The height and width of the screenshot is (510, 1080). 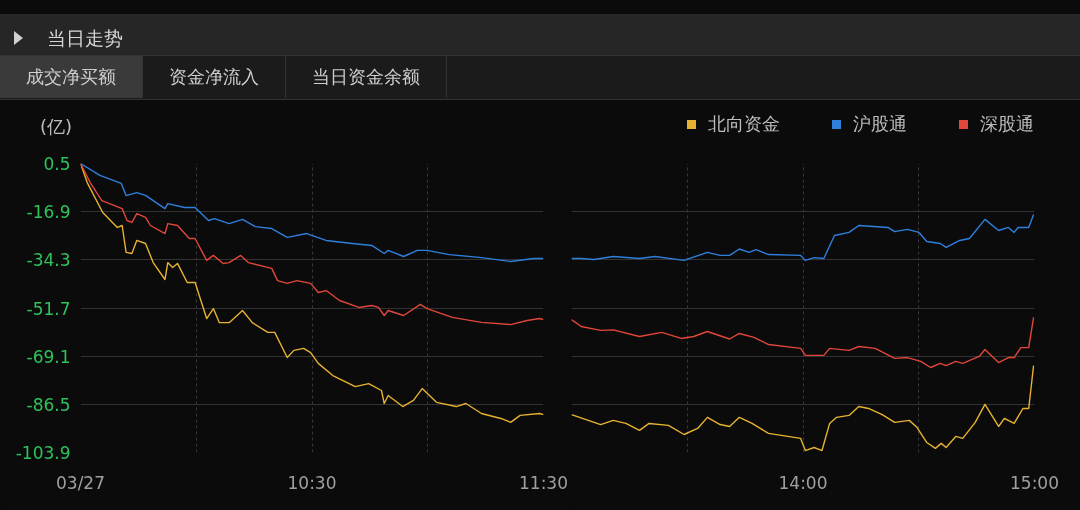 I want to click on y-tick-label: 0.5, so click(x=57, y=164).